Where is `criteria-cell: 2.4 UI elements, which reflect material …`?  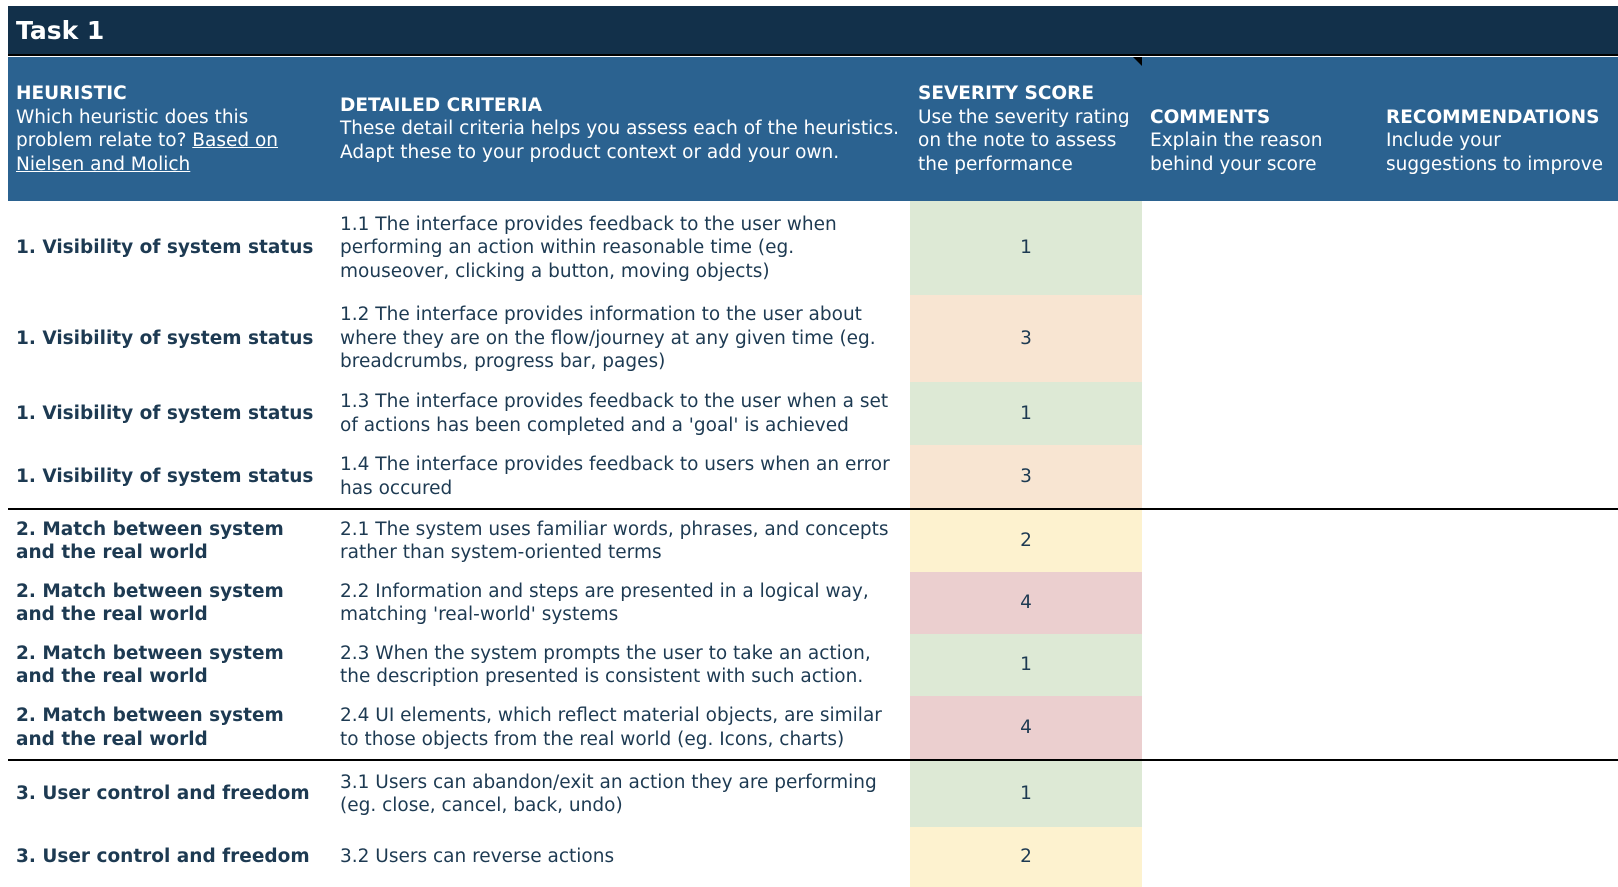
criteria-cell: 2.4 UI elements, which reflect material … is located at coordinates (611, 727).